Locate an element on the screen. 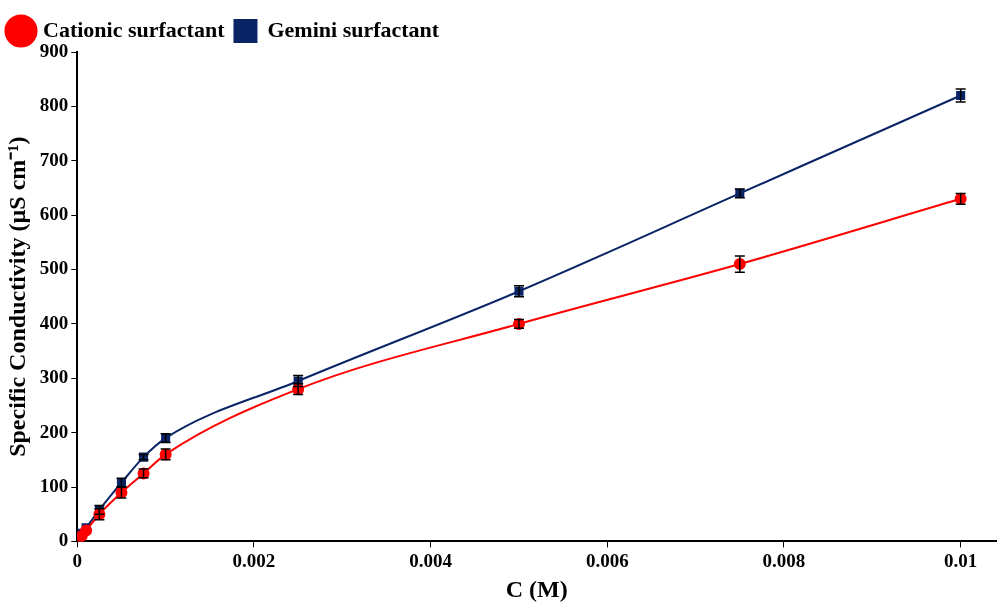 The image size is (1003, 605). y-tick-label: 0 is located at coordinates (63, 540).